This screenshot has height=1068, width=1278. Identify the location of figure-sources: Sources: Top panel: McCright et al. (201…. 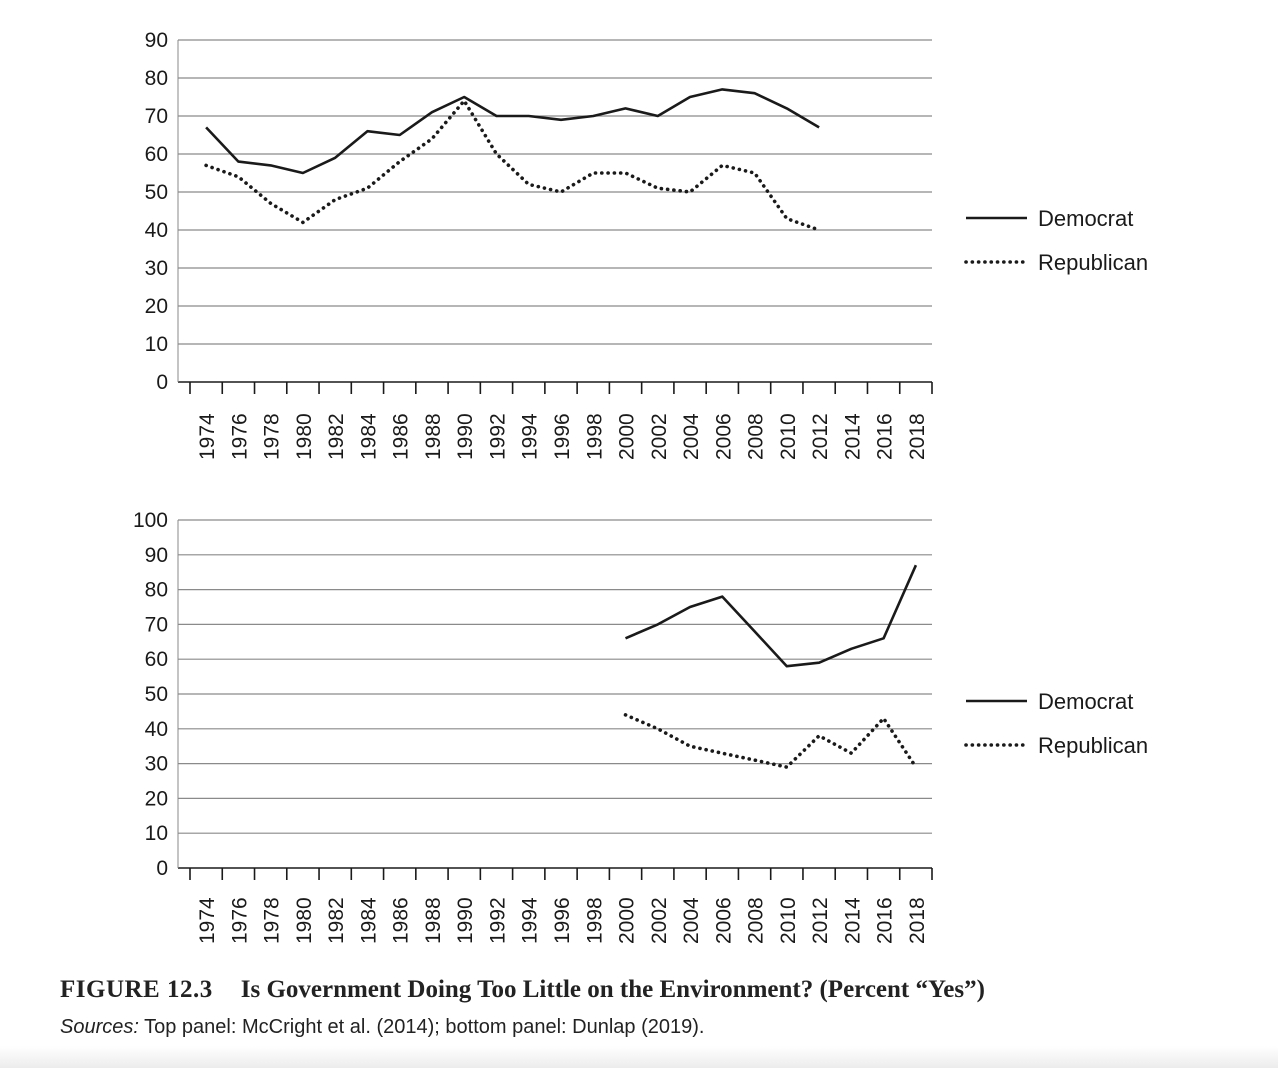
(382, 1027).